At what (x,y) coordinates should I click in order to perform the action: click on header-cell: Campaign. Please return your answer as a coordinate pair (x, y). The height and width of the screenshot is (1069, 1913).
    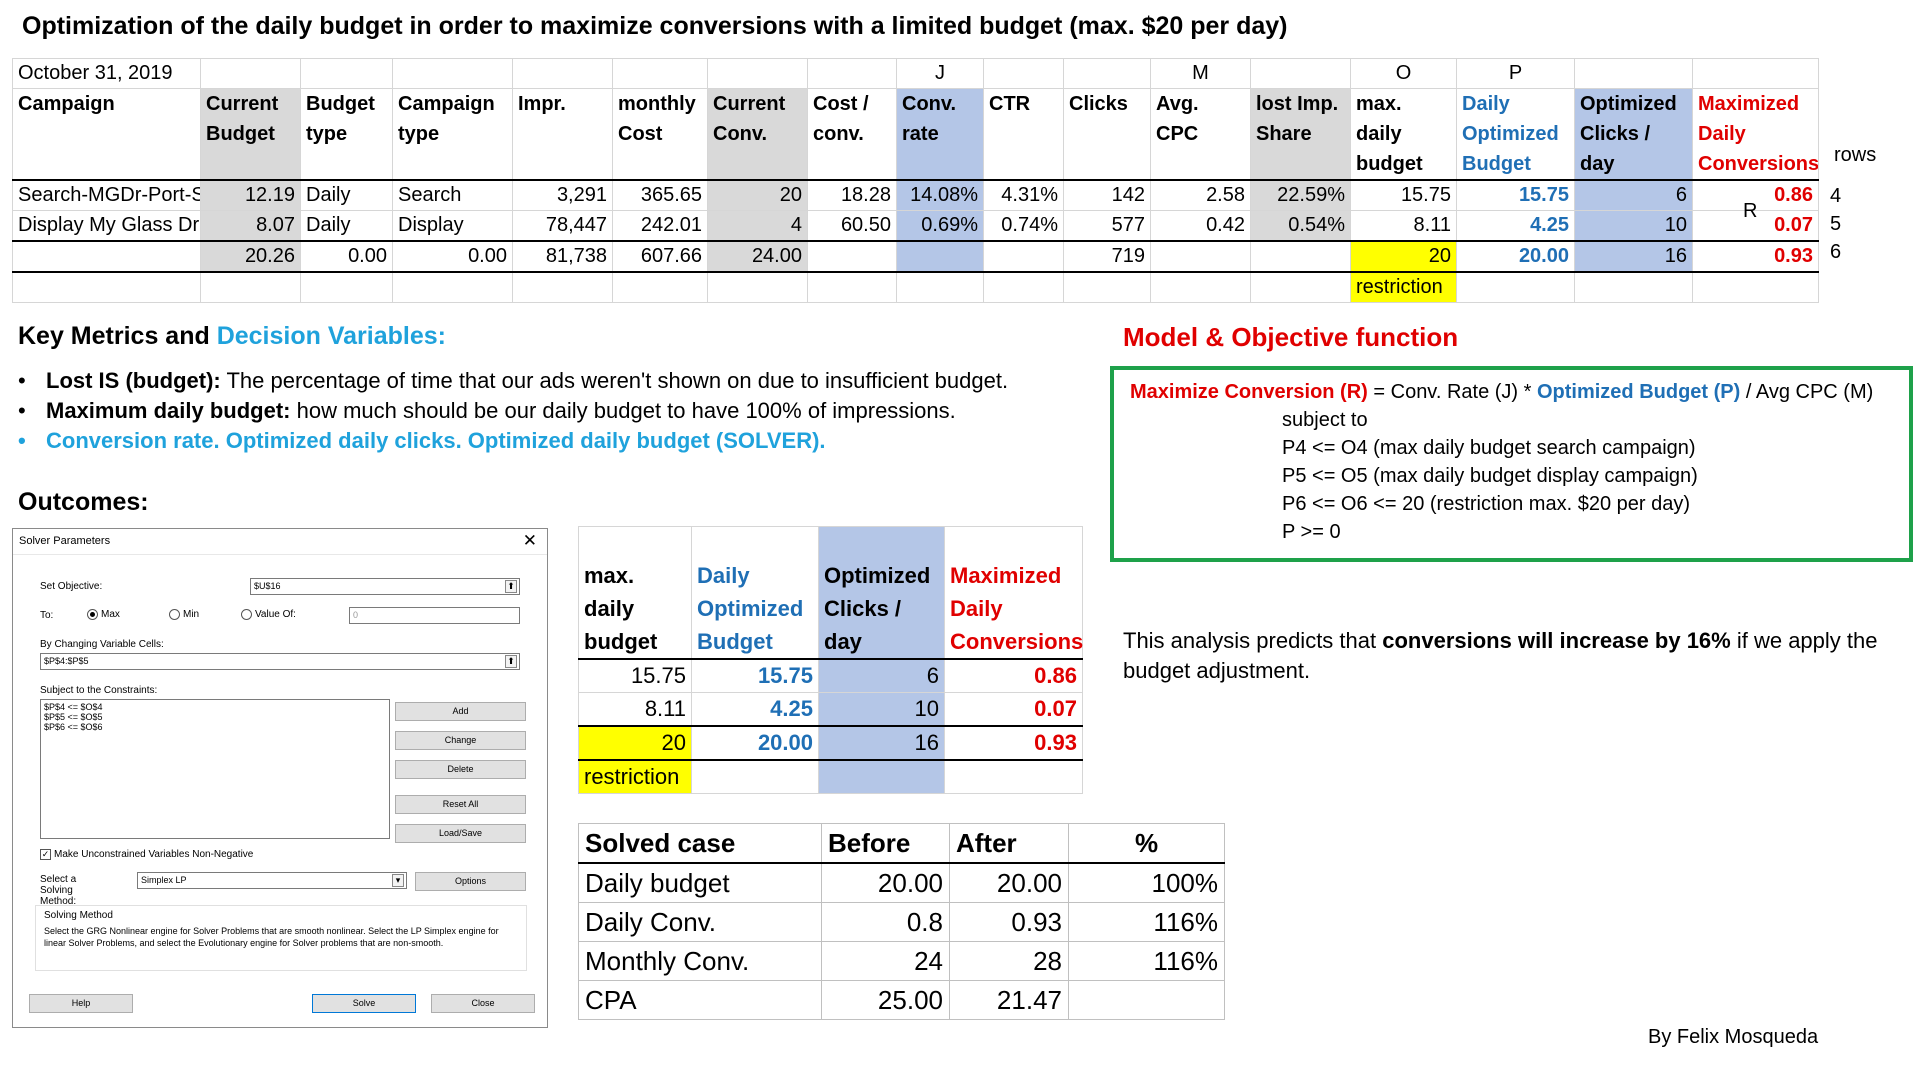
    Looking at the image, I should click on (106, 134).